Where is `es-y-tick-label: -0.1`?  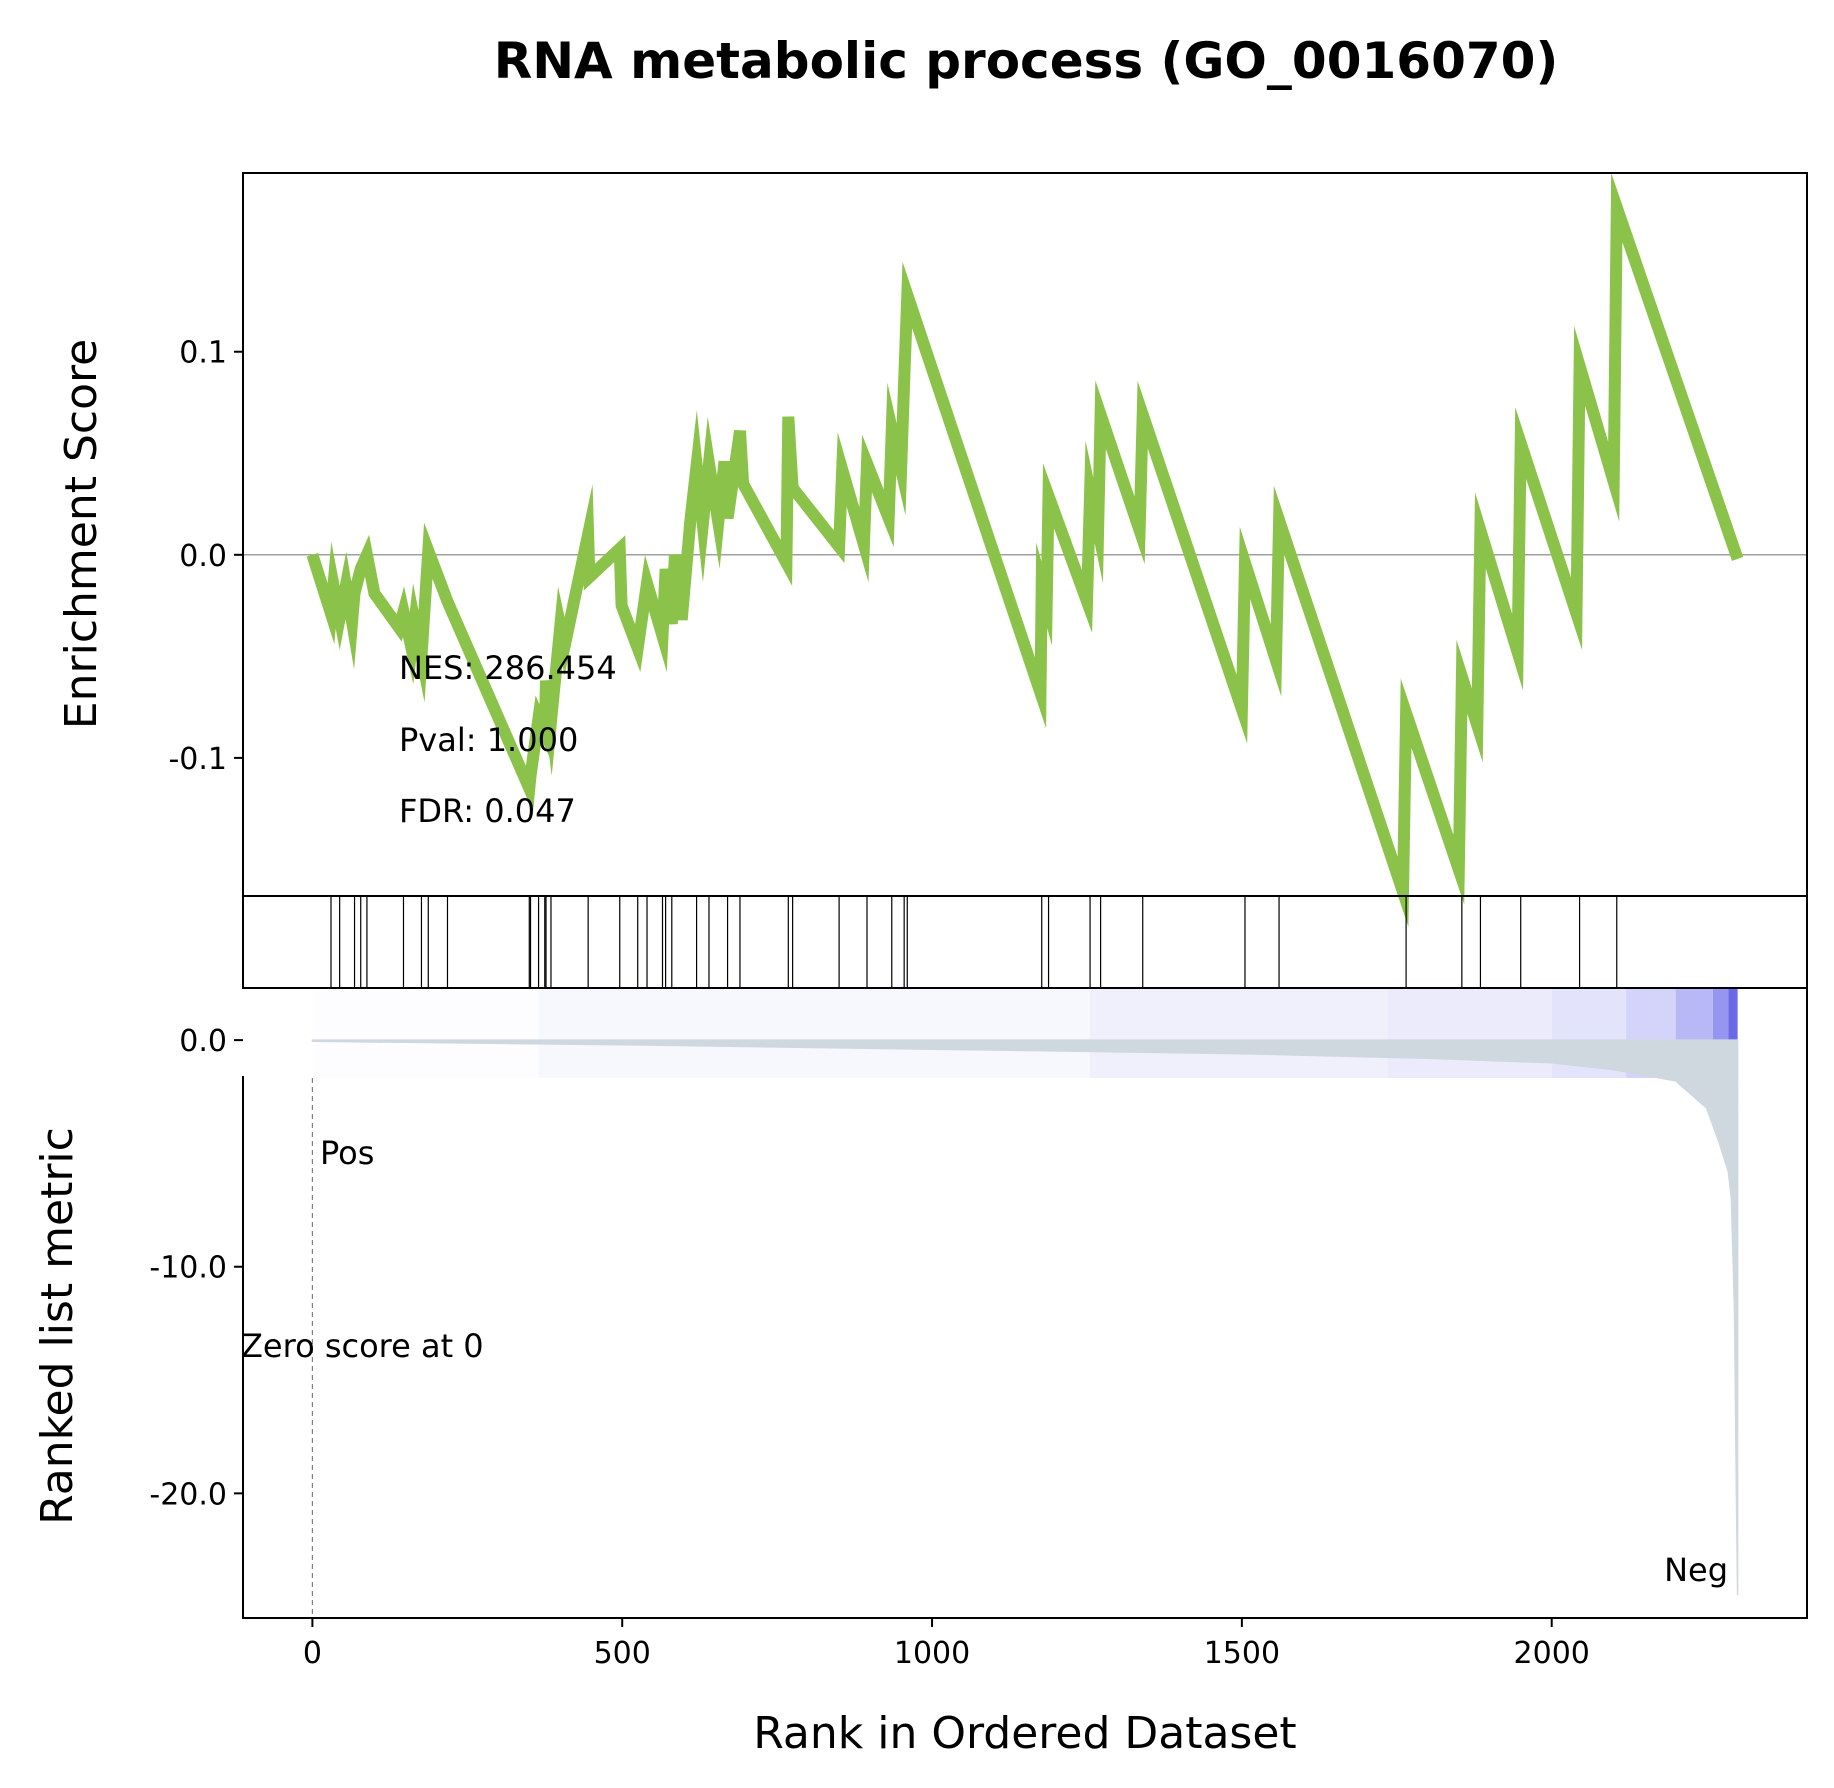 es-y-tick-label: -0.1 is located at coordinates (197, 759).